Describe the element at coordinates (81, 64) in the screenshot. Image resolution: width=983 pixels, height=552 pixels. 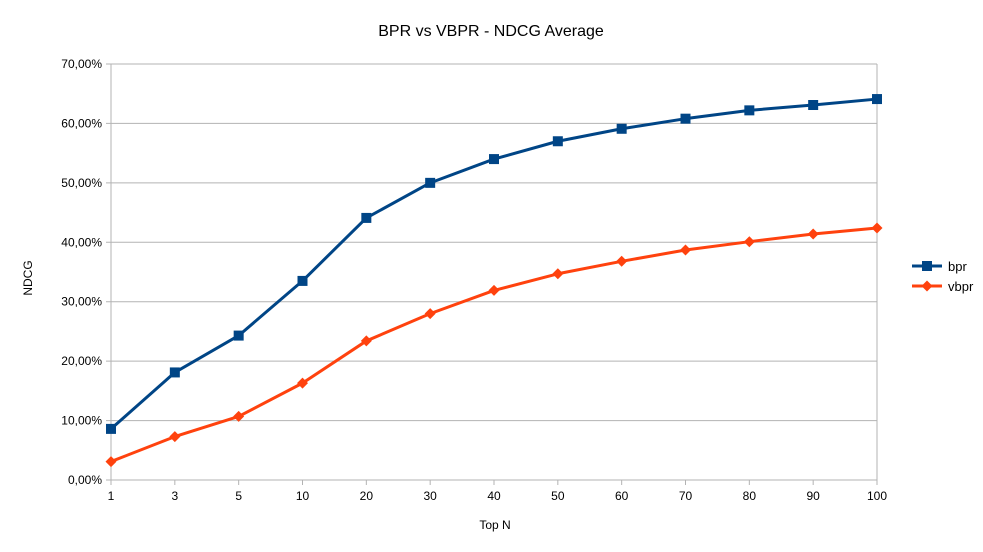
I see `y-tick-label: 70,00%` at that location.